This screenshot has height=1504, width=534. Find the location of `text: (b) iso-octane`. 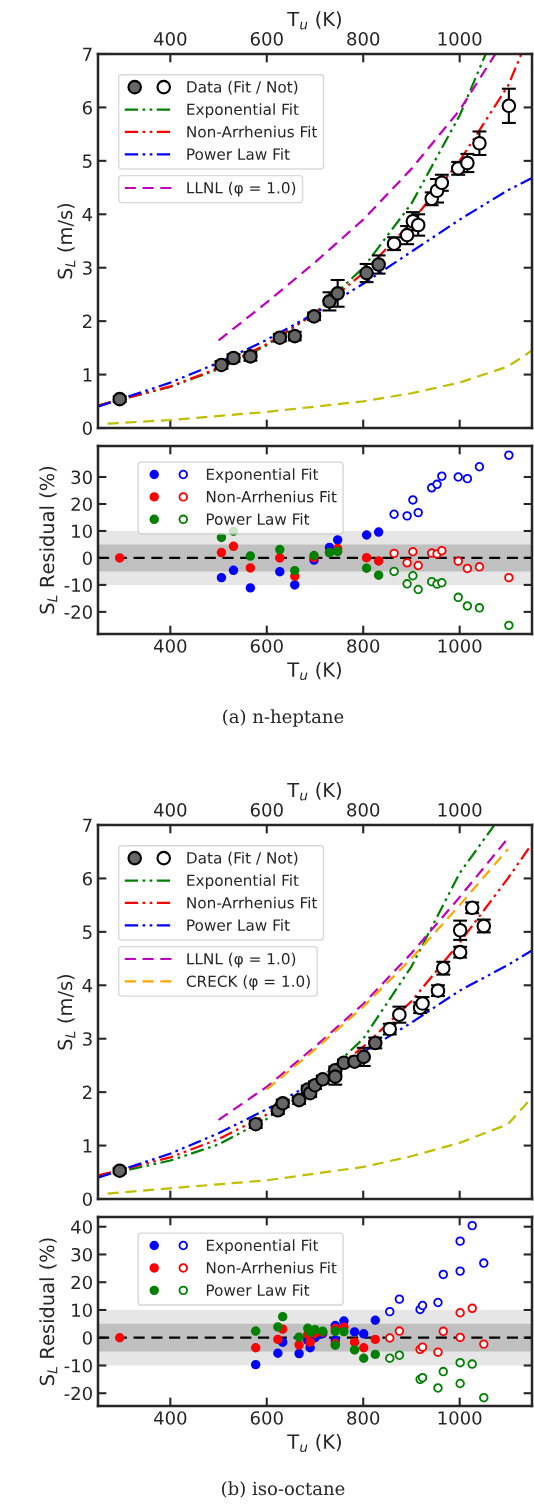

text: (b) iso-octane is located at coordinates (283, 1489).